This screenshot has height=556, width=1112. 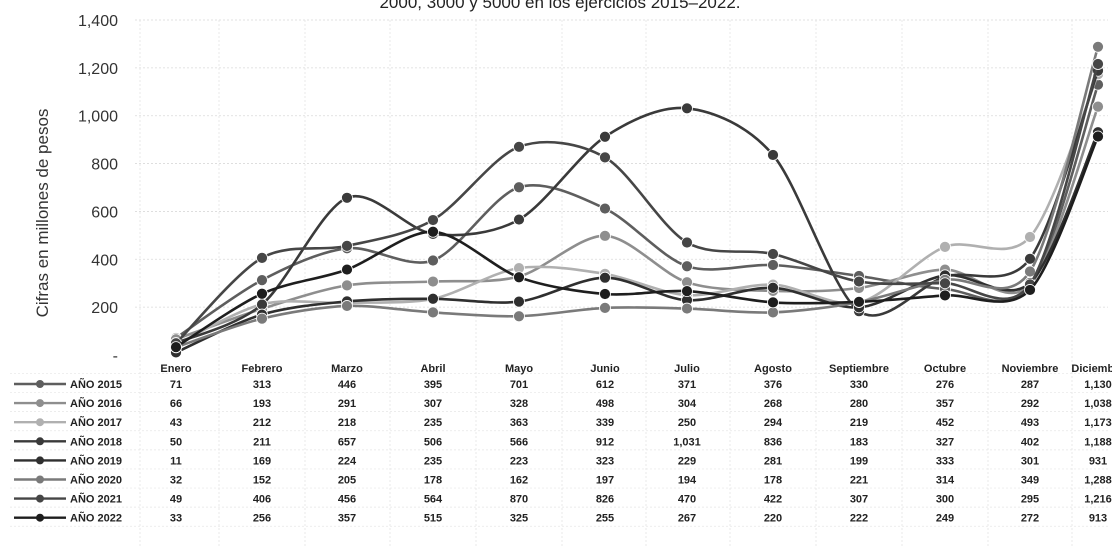 What do you see at coordinates (347, 481) in the screenshot?
I see `table-cell: 205` at bounding box center [347, 481].